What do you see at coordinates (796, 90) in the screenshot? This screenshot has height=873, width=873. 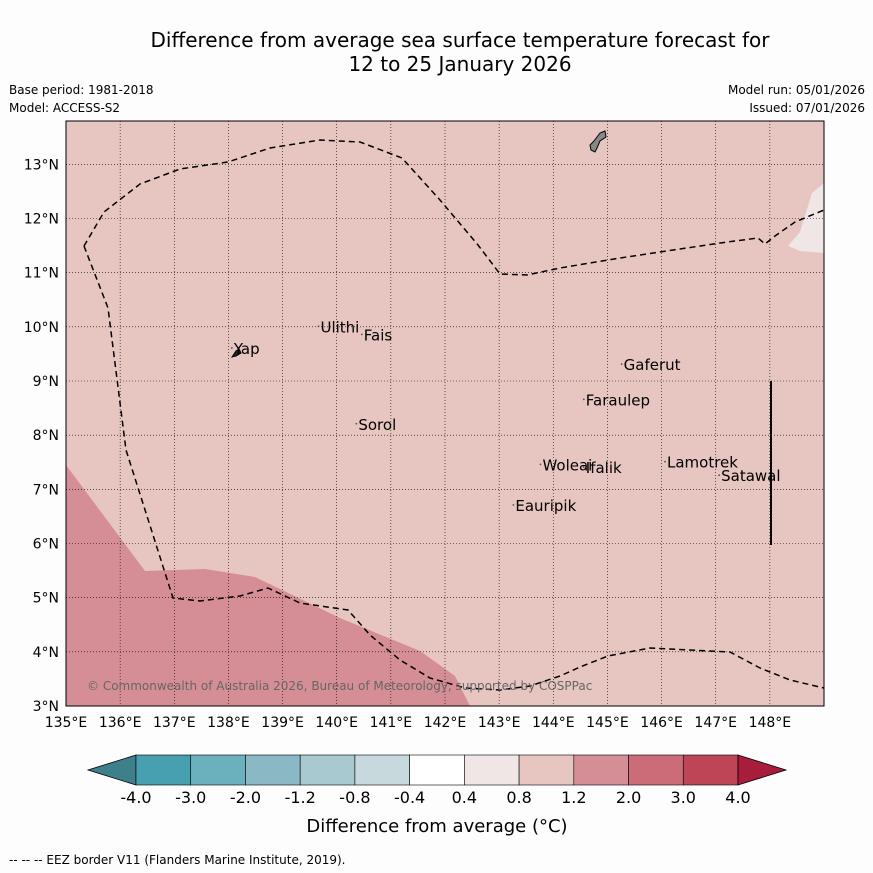 I see `model-run: Model run: 05/01/2026` at bounding box center [796, 90].